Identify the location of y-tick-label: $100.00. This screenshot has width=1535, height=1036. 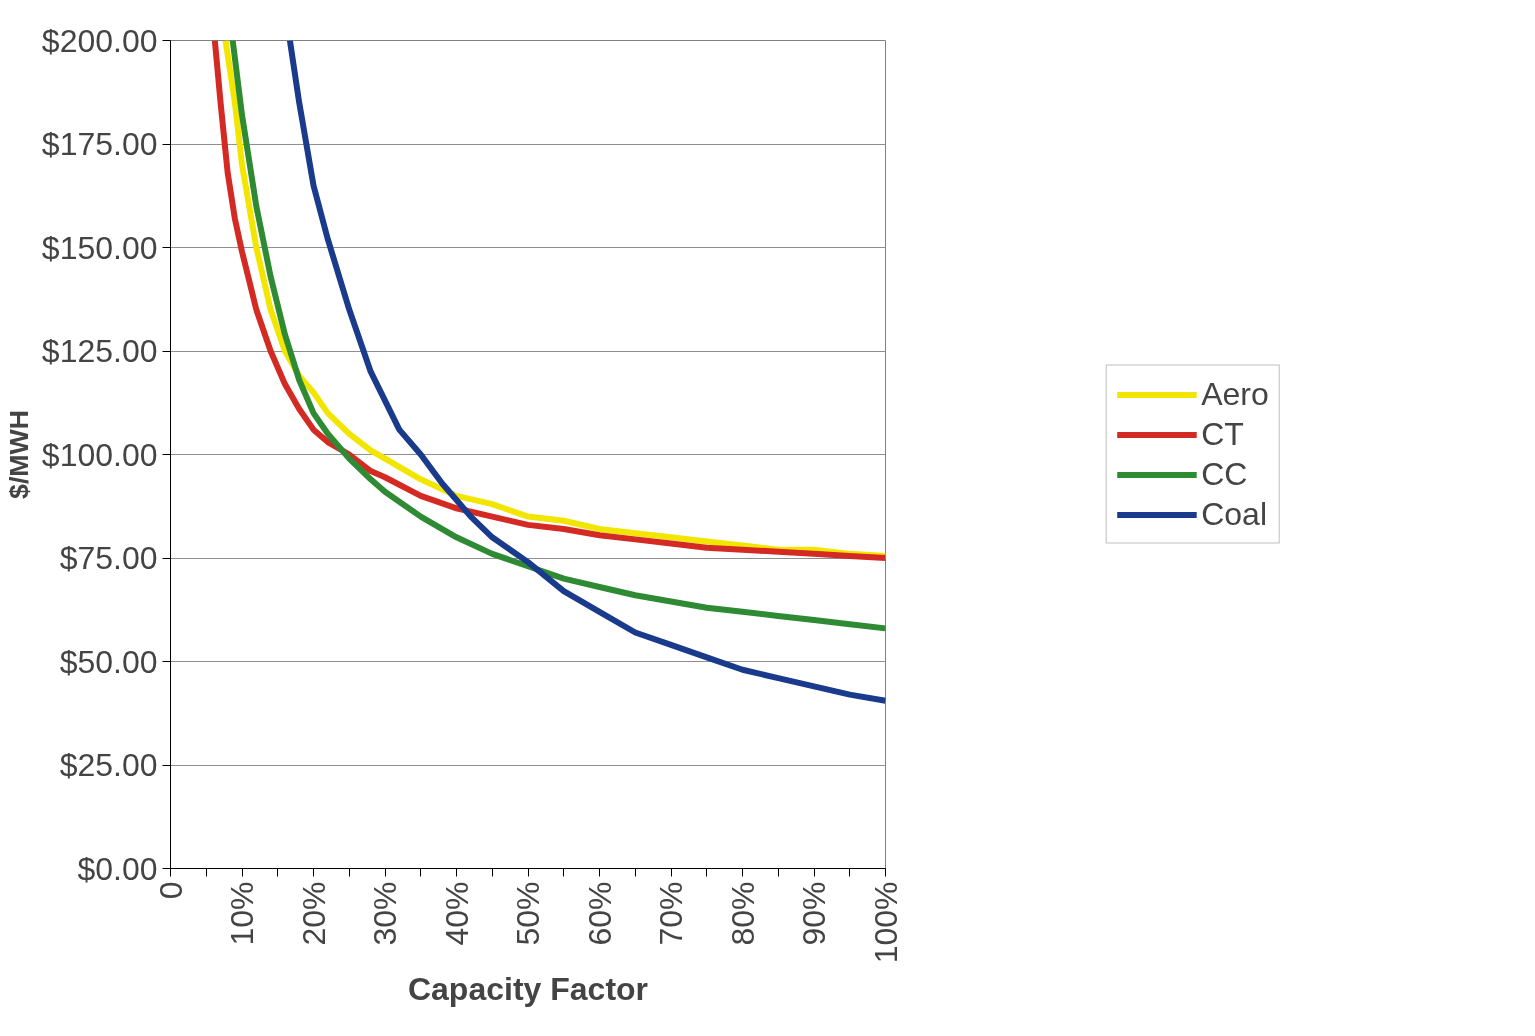
(99, 454).